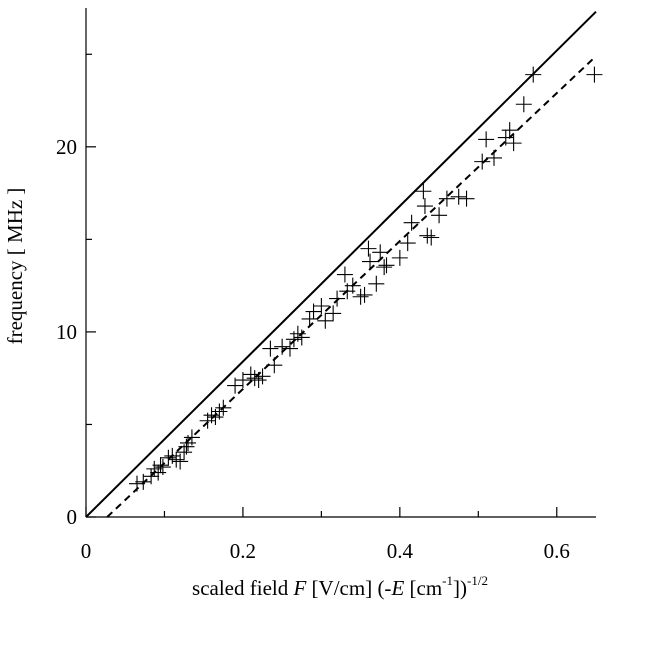  What do you see at coordinates (557, 551) in the screenshot?
I see `x-tick-label: 0.6` at bounding box center [557, 551].